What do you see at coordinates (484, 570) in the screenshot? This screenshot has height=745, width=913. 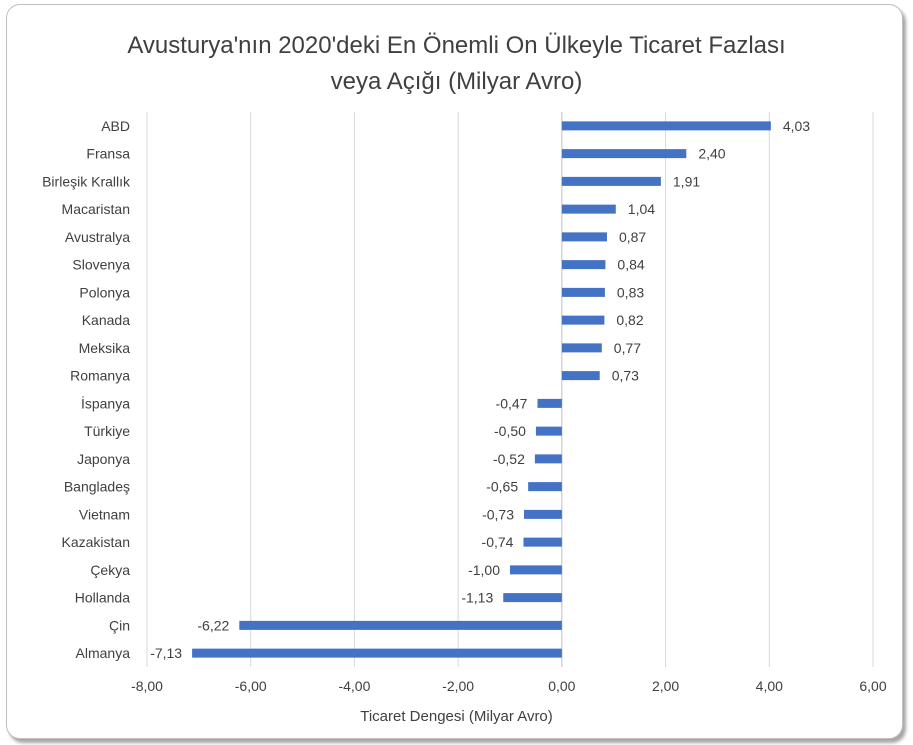 I see `data-label: -1,00` at bounding box center [484, 570].